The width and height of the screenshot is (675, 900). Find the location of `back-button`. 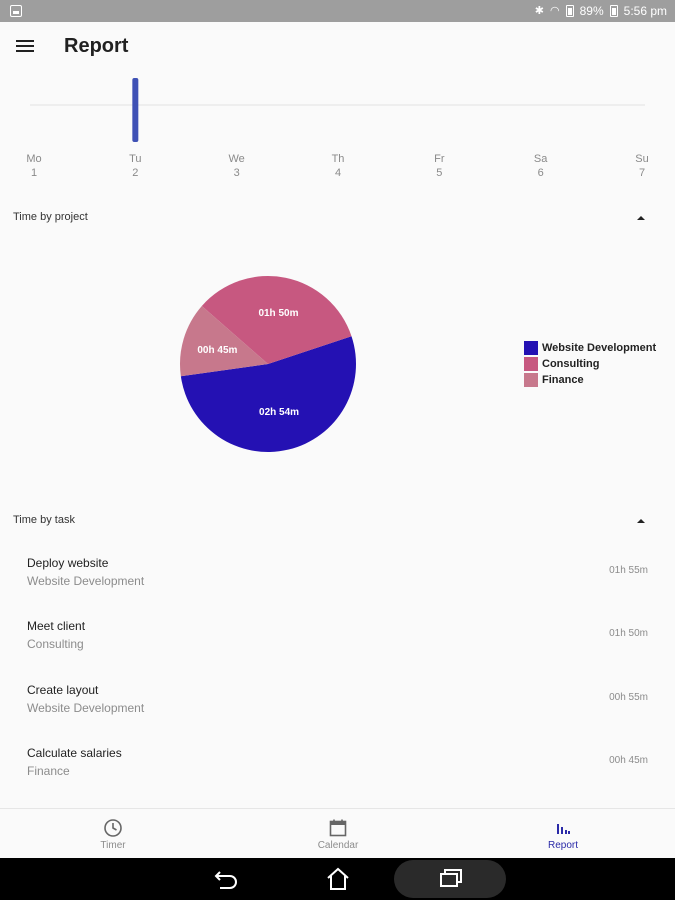

back-button is located at coordinates (226, 879).